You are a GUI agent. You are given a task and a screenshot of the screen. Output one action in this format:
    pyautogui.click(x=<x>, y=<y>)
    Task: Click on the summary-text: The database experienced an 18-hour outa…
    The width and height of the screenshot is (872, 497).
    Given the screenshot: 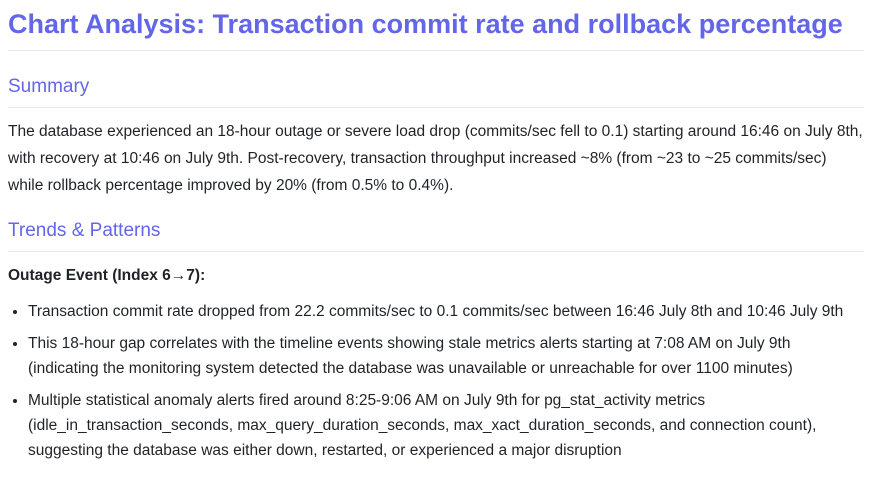 What is the action you would take?
    pyautogui.click(x=435, y=158)
    